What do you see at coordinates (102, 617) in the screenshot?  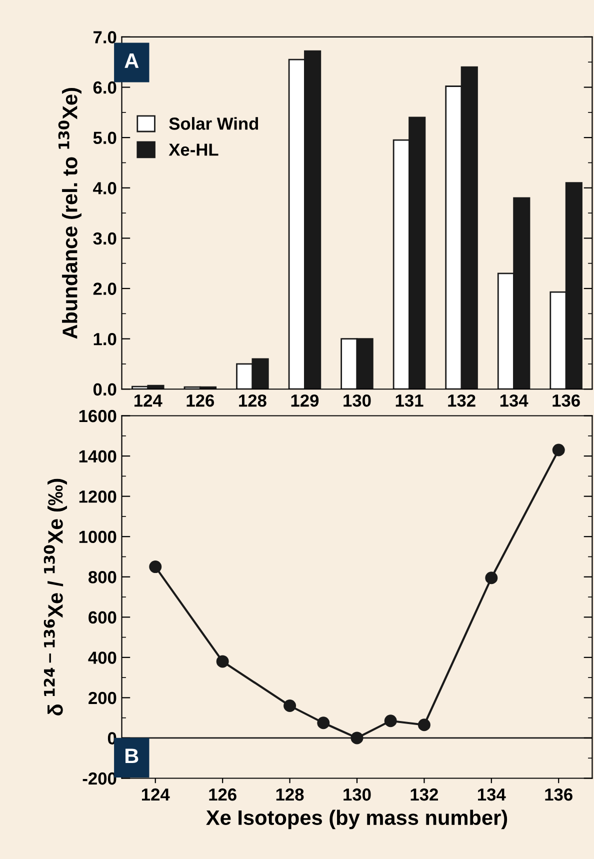 I see `y-tick-label: 600` at bounding box center [102, 617].